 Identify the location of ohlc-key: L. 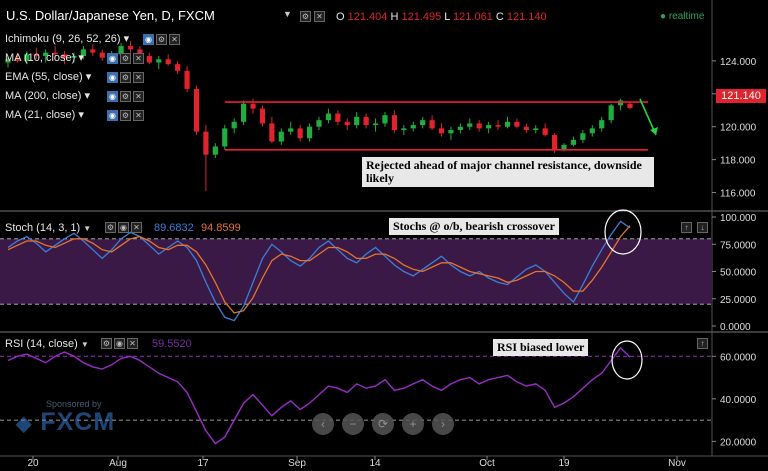
(449, 17).